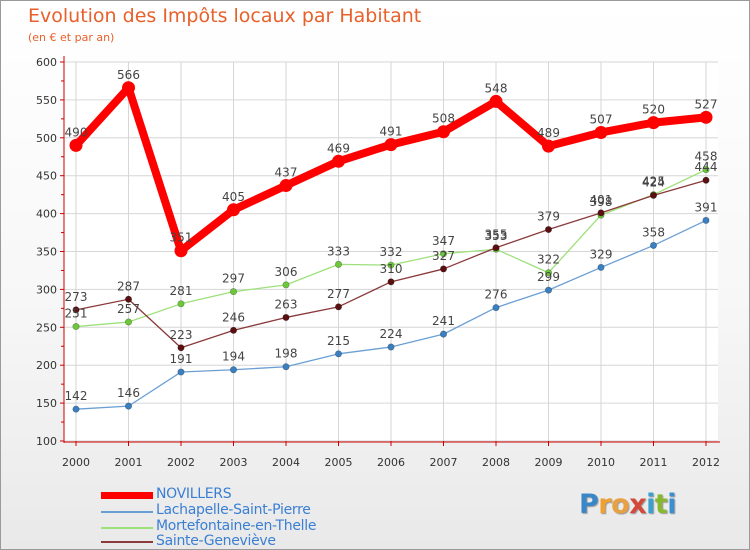  I want to click on logo-letter: x, so click(638, 504).